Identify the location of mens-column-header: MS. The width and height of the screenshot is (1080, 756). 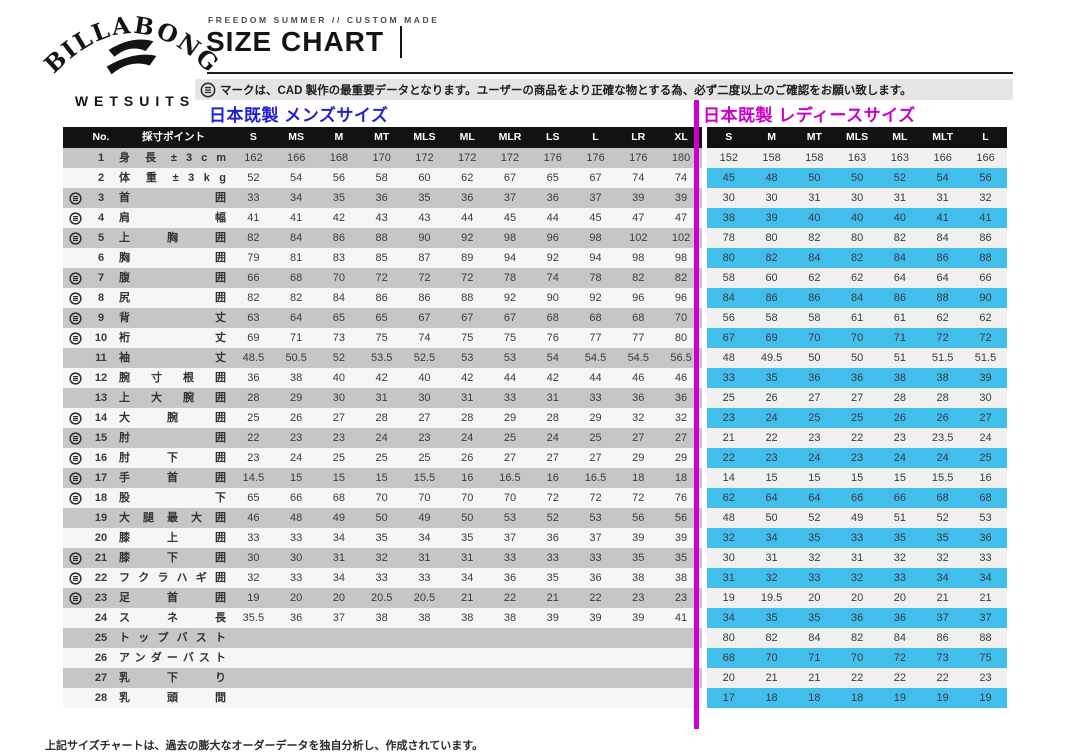
(296, 137).